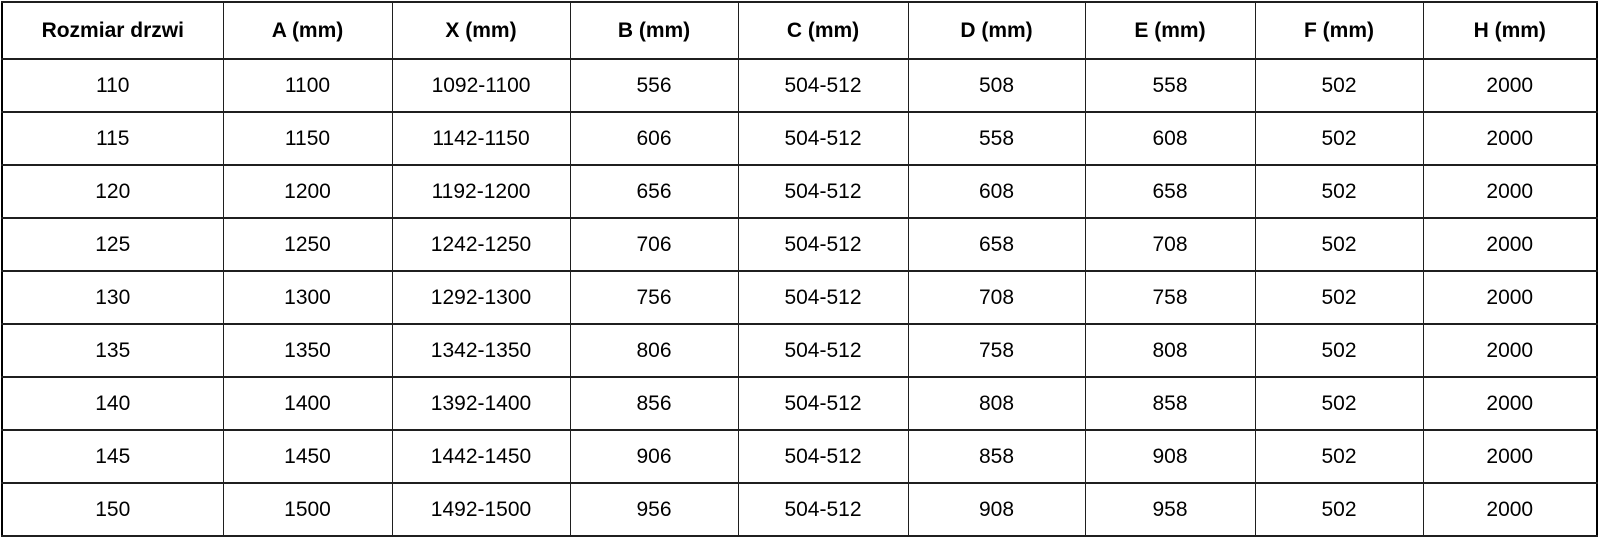 The width and height of the screenshot is (1600, 540). What do you see at coordinates (307, 297) in the screenshot?
I see `table-cell: 1300` at bounding box center [307, 297].